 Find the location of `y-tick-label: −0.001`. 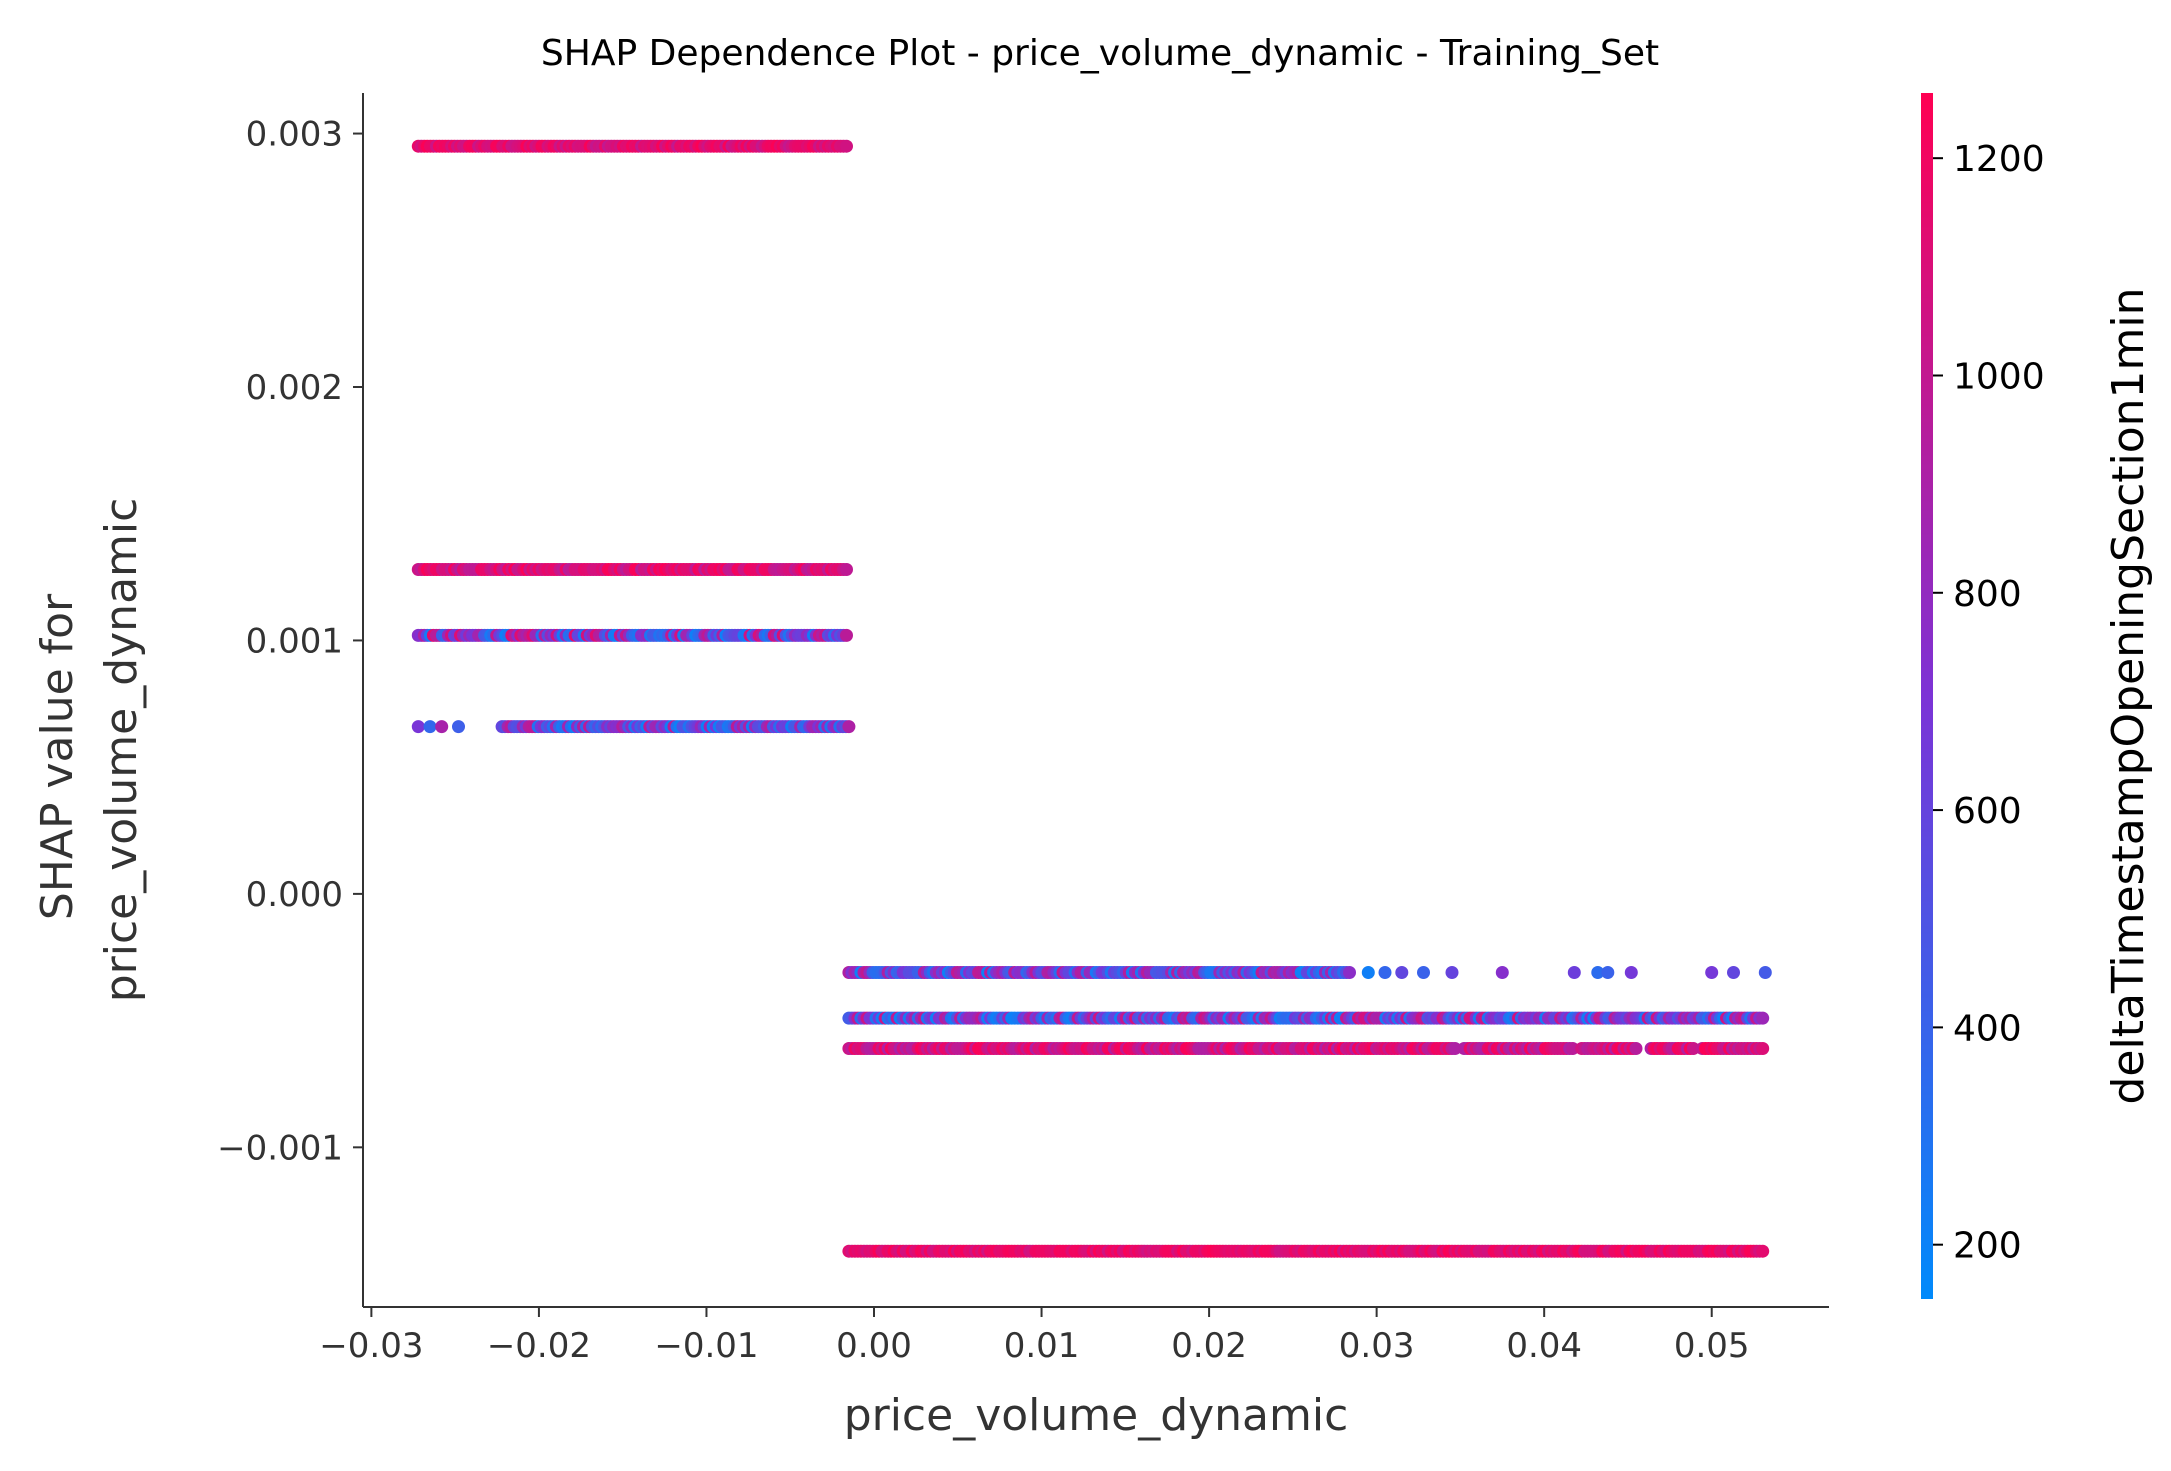

y-tick-label: −0.001 is located at coordinates (280, 1148).